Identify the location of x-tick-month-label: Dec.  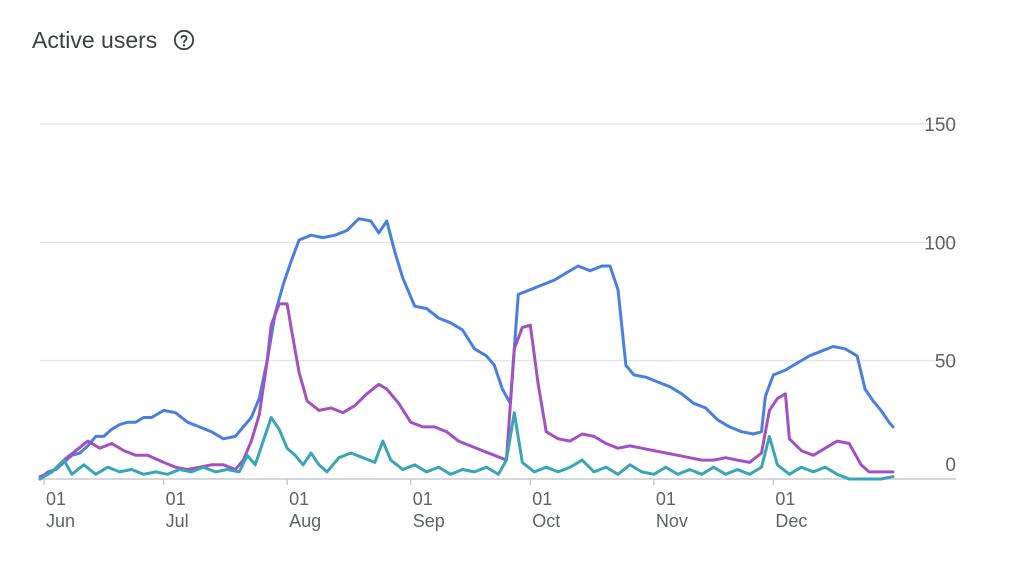
(791, 521).